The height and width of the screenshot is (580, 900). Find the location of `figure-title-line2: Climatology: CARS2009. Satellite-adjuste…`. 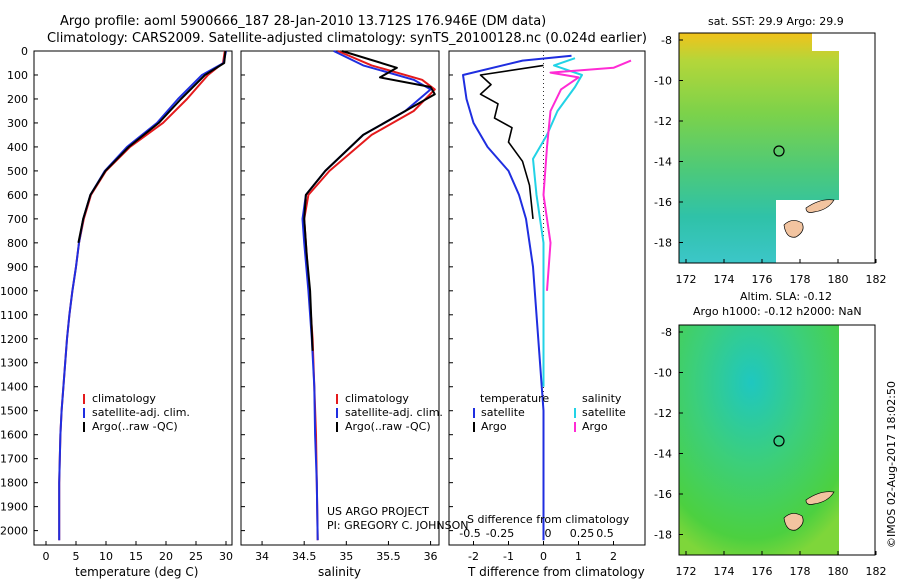

figure-title-line2: Climatology: CARS2009. Satellite-adjuste… is located at coordinates (347, 38).